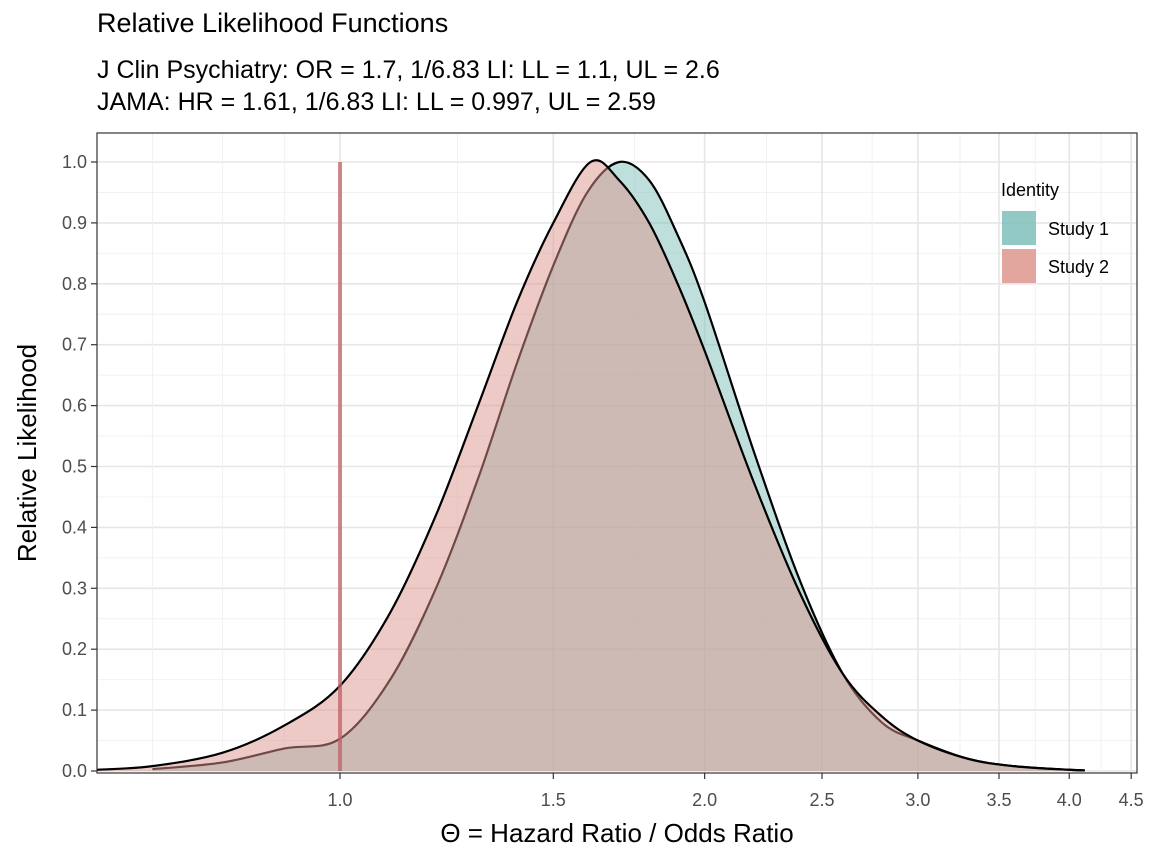 This screenshot has width=1152, height=864. What do you see at coordinates (27, 453) in the screenshot?
I see `y-axis-title: Relative Likelihood` at bounding box center [27, 453].